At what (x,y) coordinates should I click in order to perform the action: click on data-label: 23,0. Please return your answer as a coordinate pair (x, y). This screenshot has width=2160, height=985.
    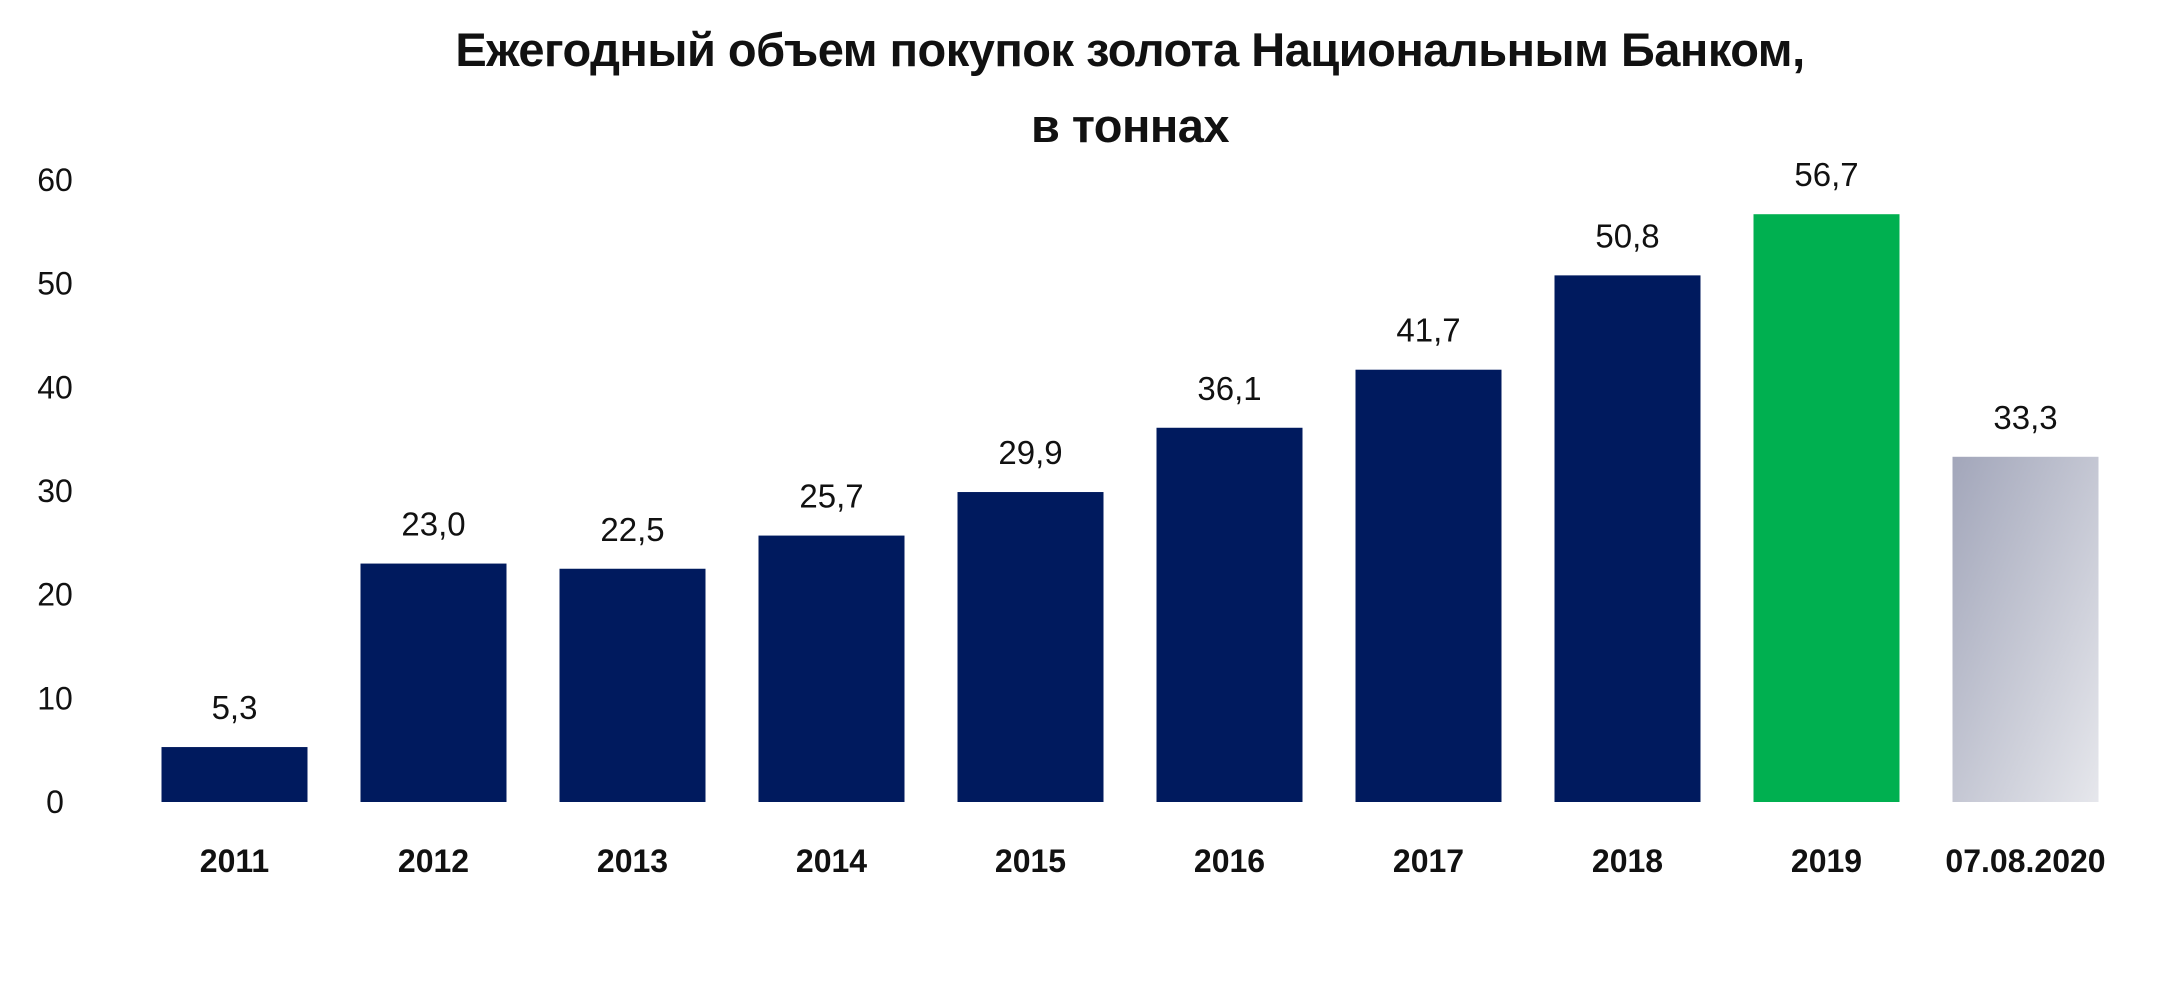
    Looking at the image, I should click on (433, 524).